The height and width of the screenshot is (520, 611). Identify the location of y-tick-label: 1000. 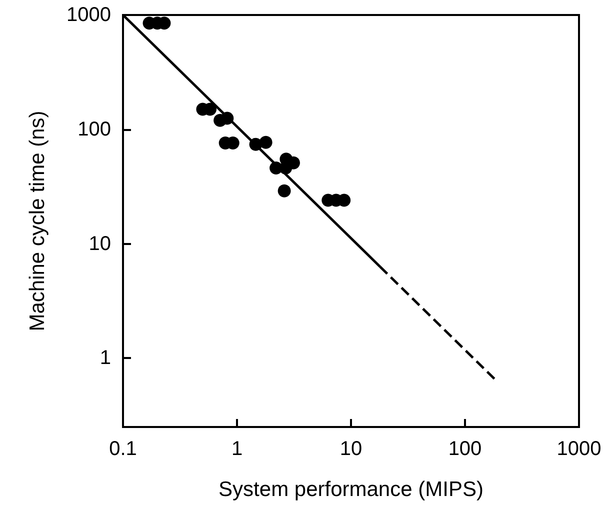
(88, 15).